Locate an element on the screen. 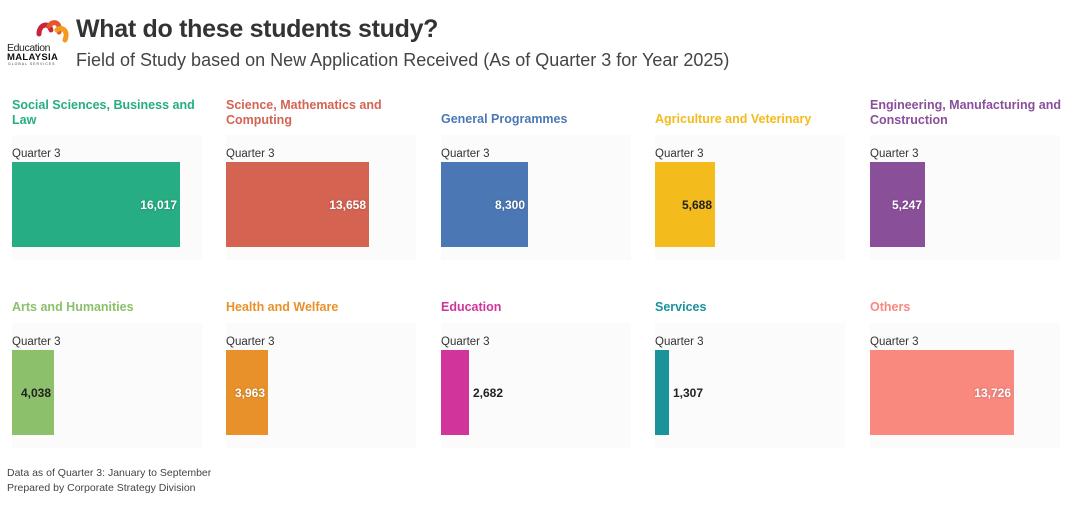 This screenshot has height=513, width=1069. emgs-logo-icon is located at coordinates (52, 31).